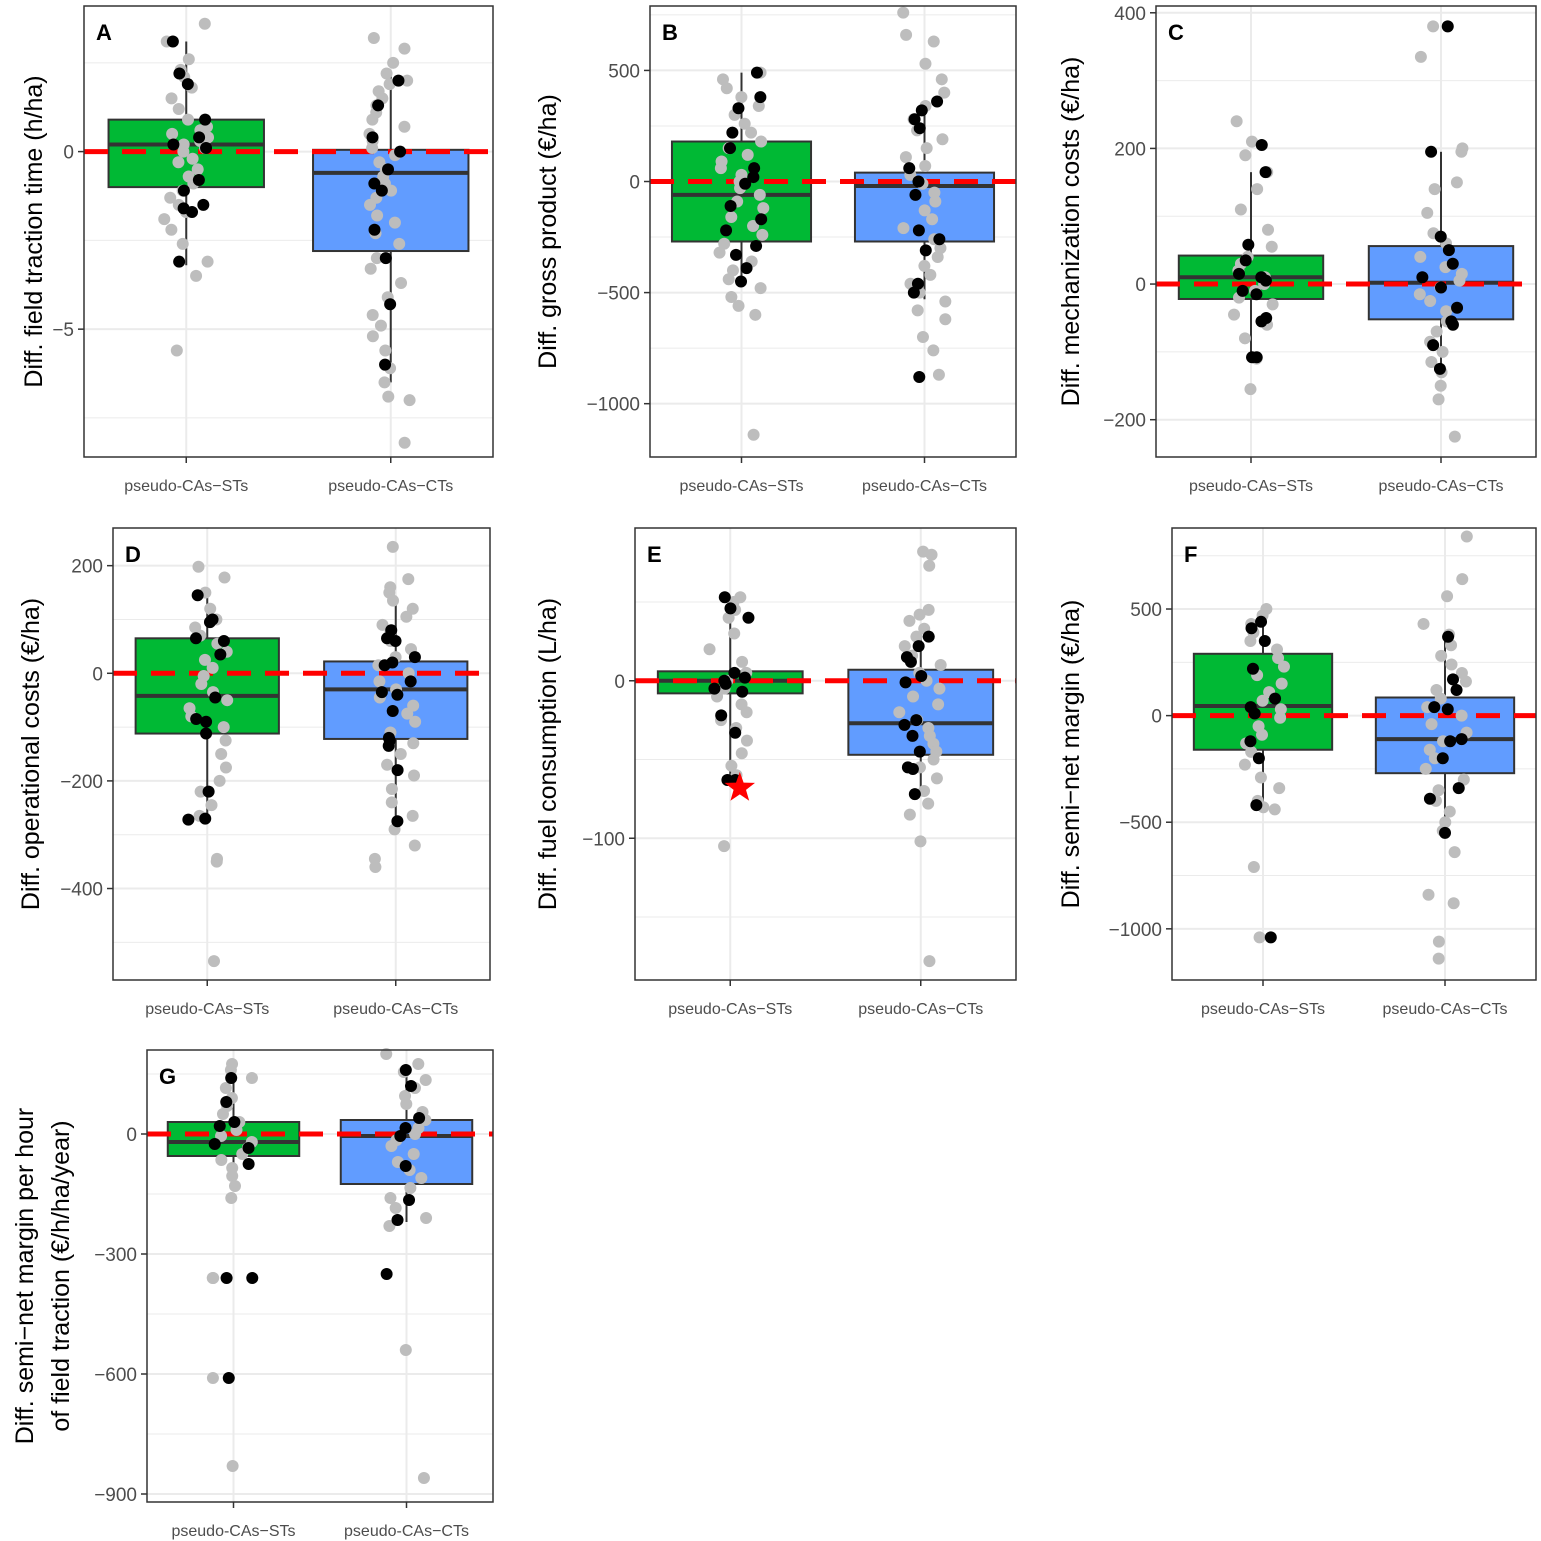 This screenshot has height=1541, width=1541. Describe the element at coordinates (104, 32) in the screenshot. I see `panel-letter: A` at that location.